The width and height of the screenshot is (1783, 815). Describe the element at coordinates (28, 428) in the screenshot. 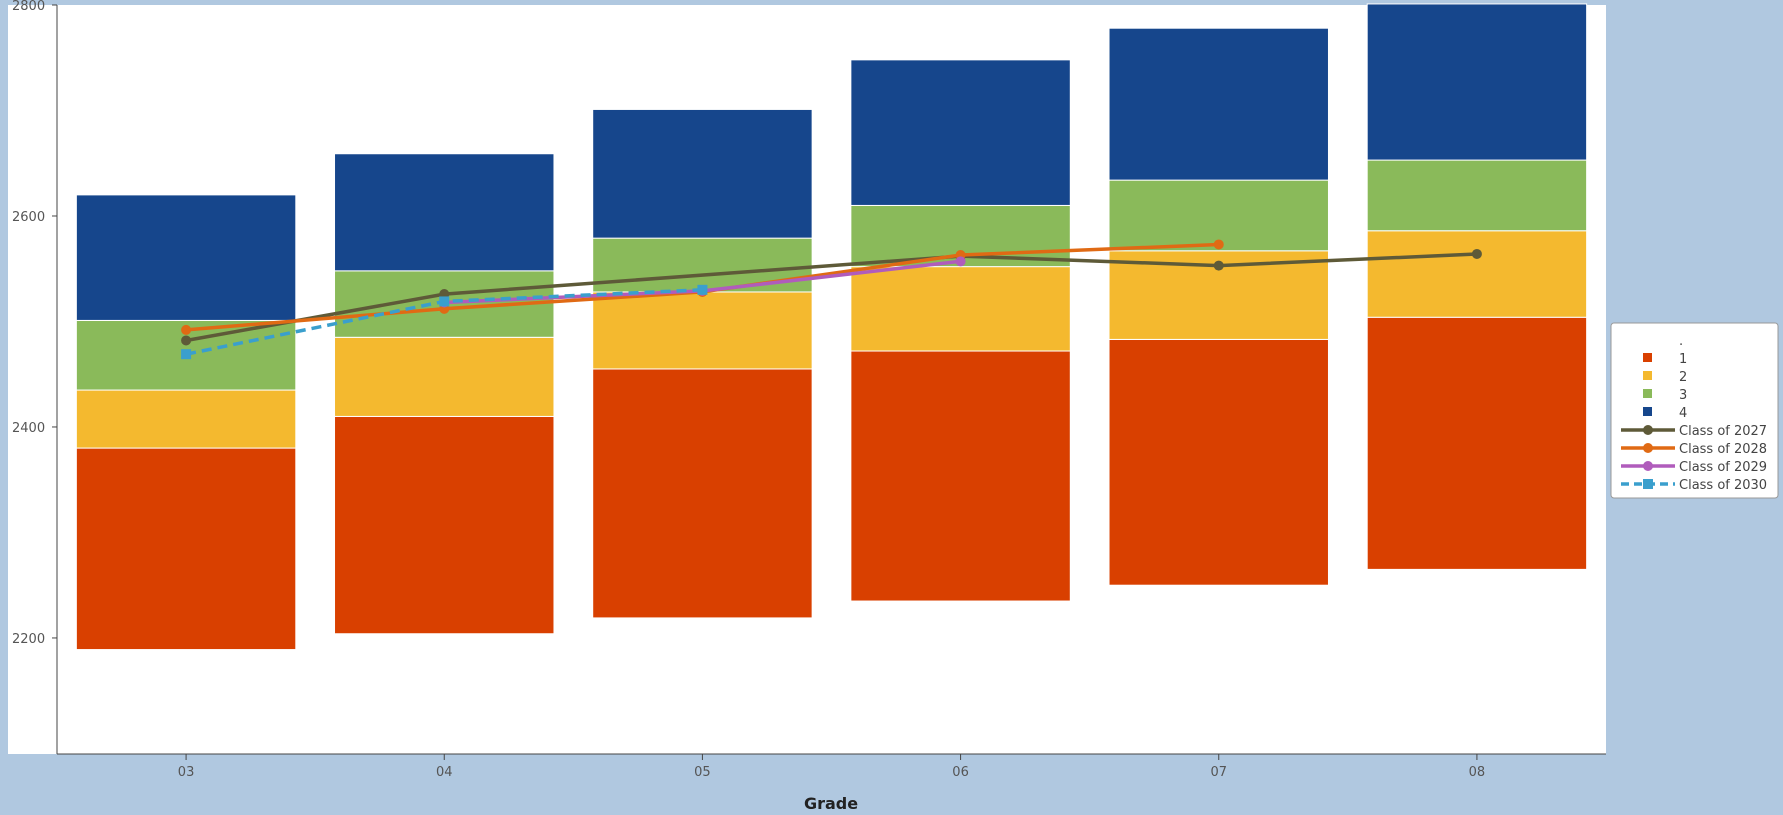

I see `y-tick-label: 2400` at that location.